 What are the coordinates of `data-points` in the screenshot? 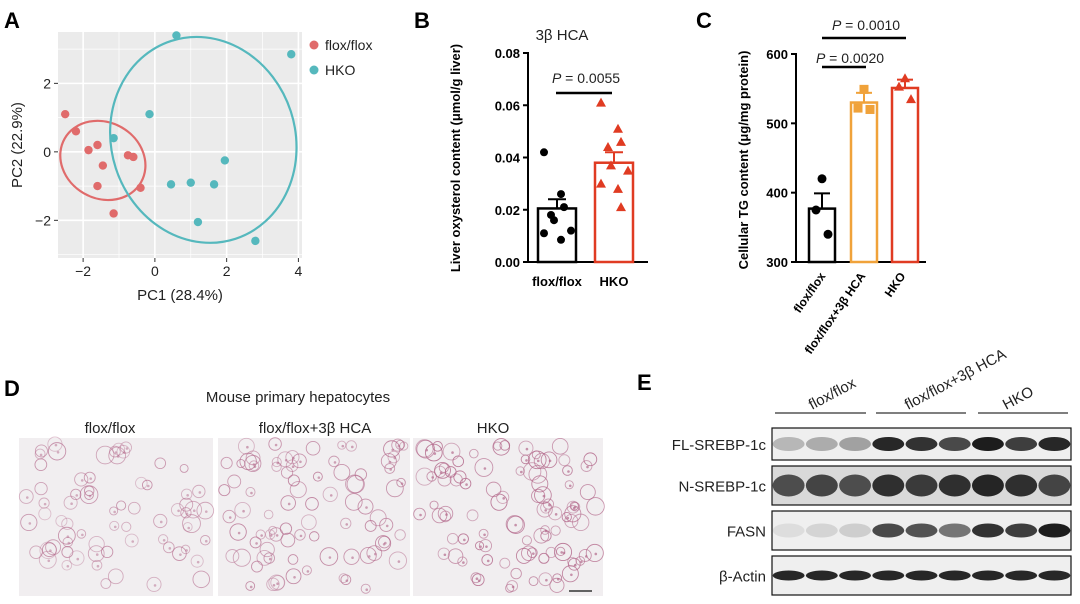 It's located at (178, 138).